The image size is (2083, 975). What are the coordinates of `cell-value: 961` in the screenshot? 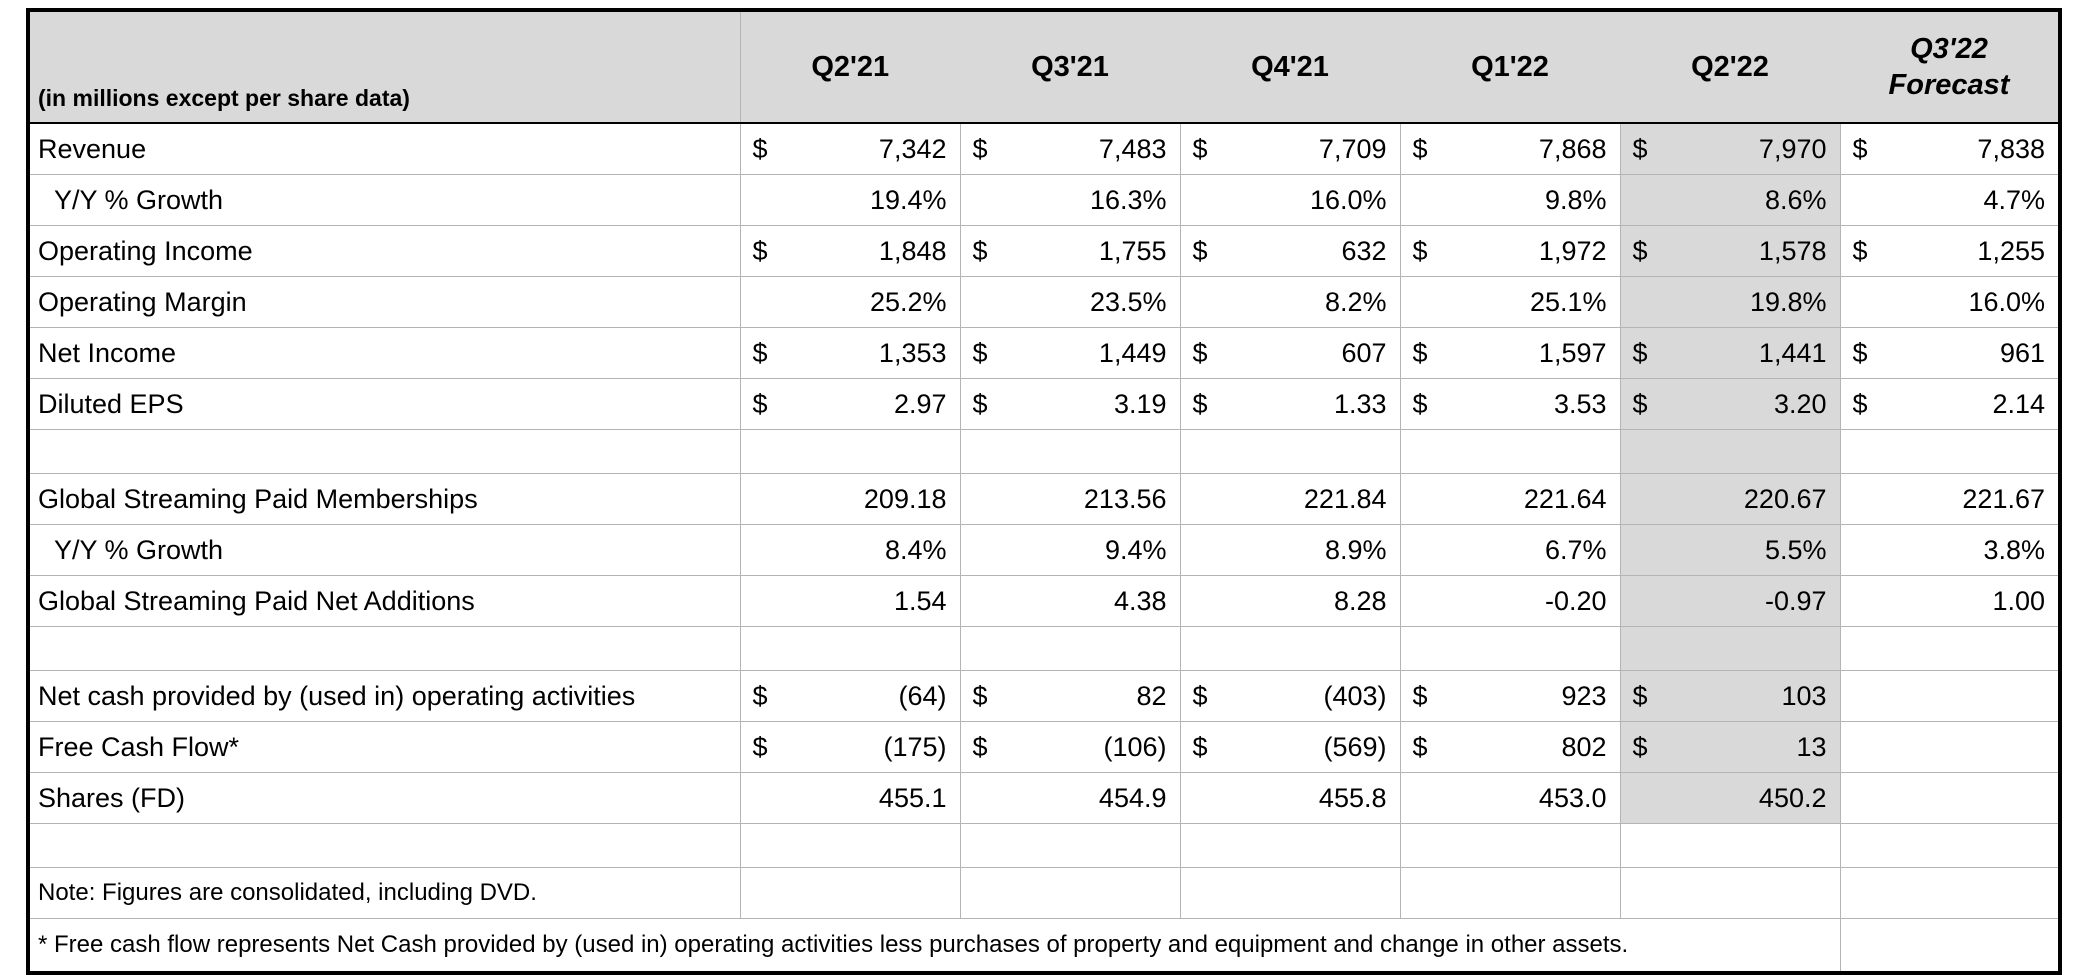 It's located at (2022, 352).